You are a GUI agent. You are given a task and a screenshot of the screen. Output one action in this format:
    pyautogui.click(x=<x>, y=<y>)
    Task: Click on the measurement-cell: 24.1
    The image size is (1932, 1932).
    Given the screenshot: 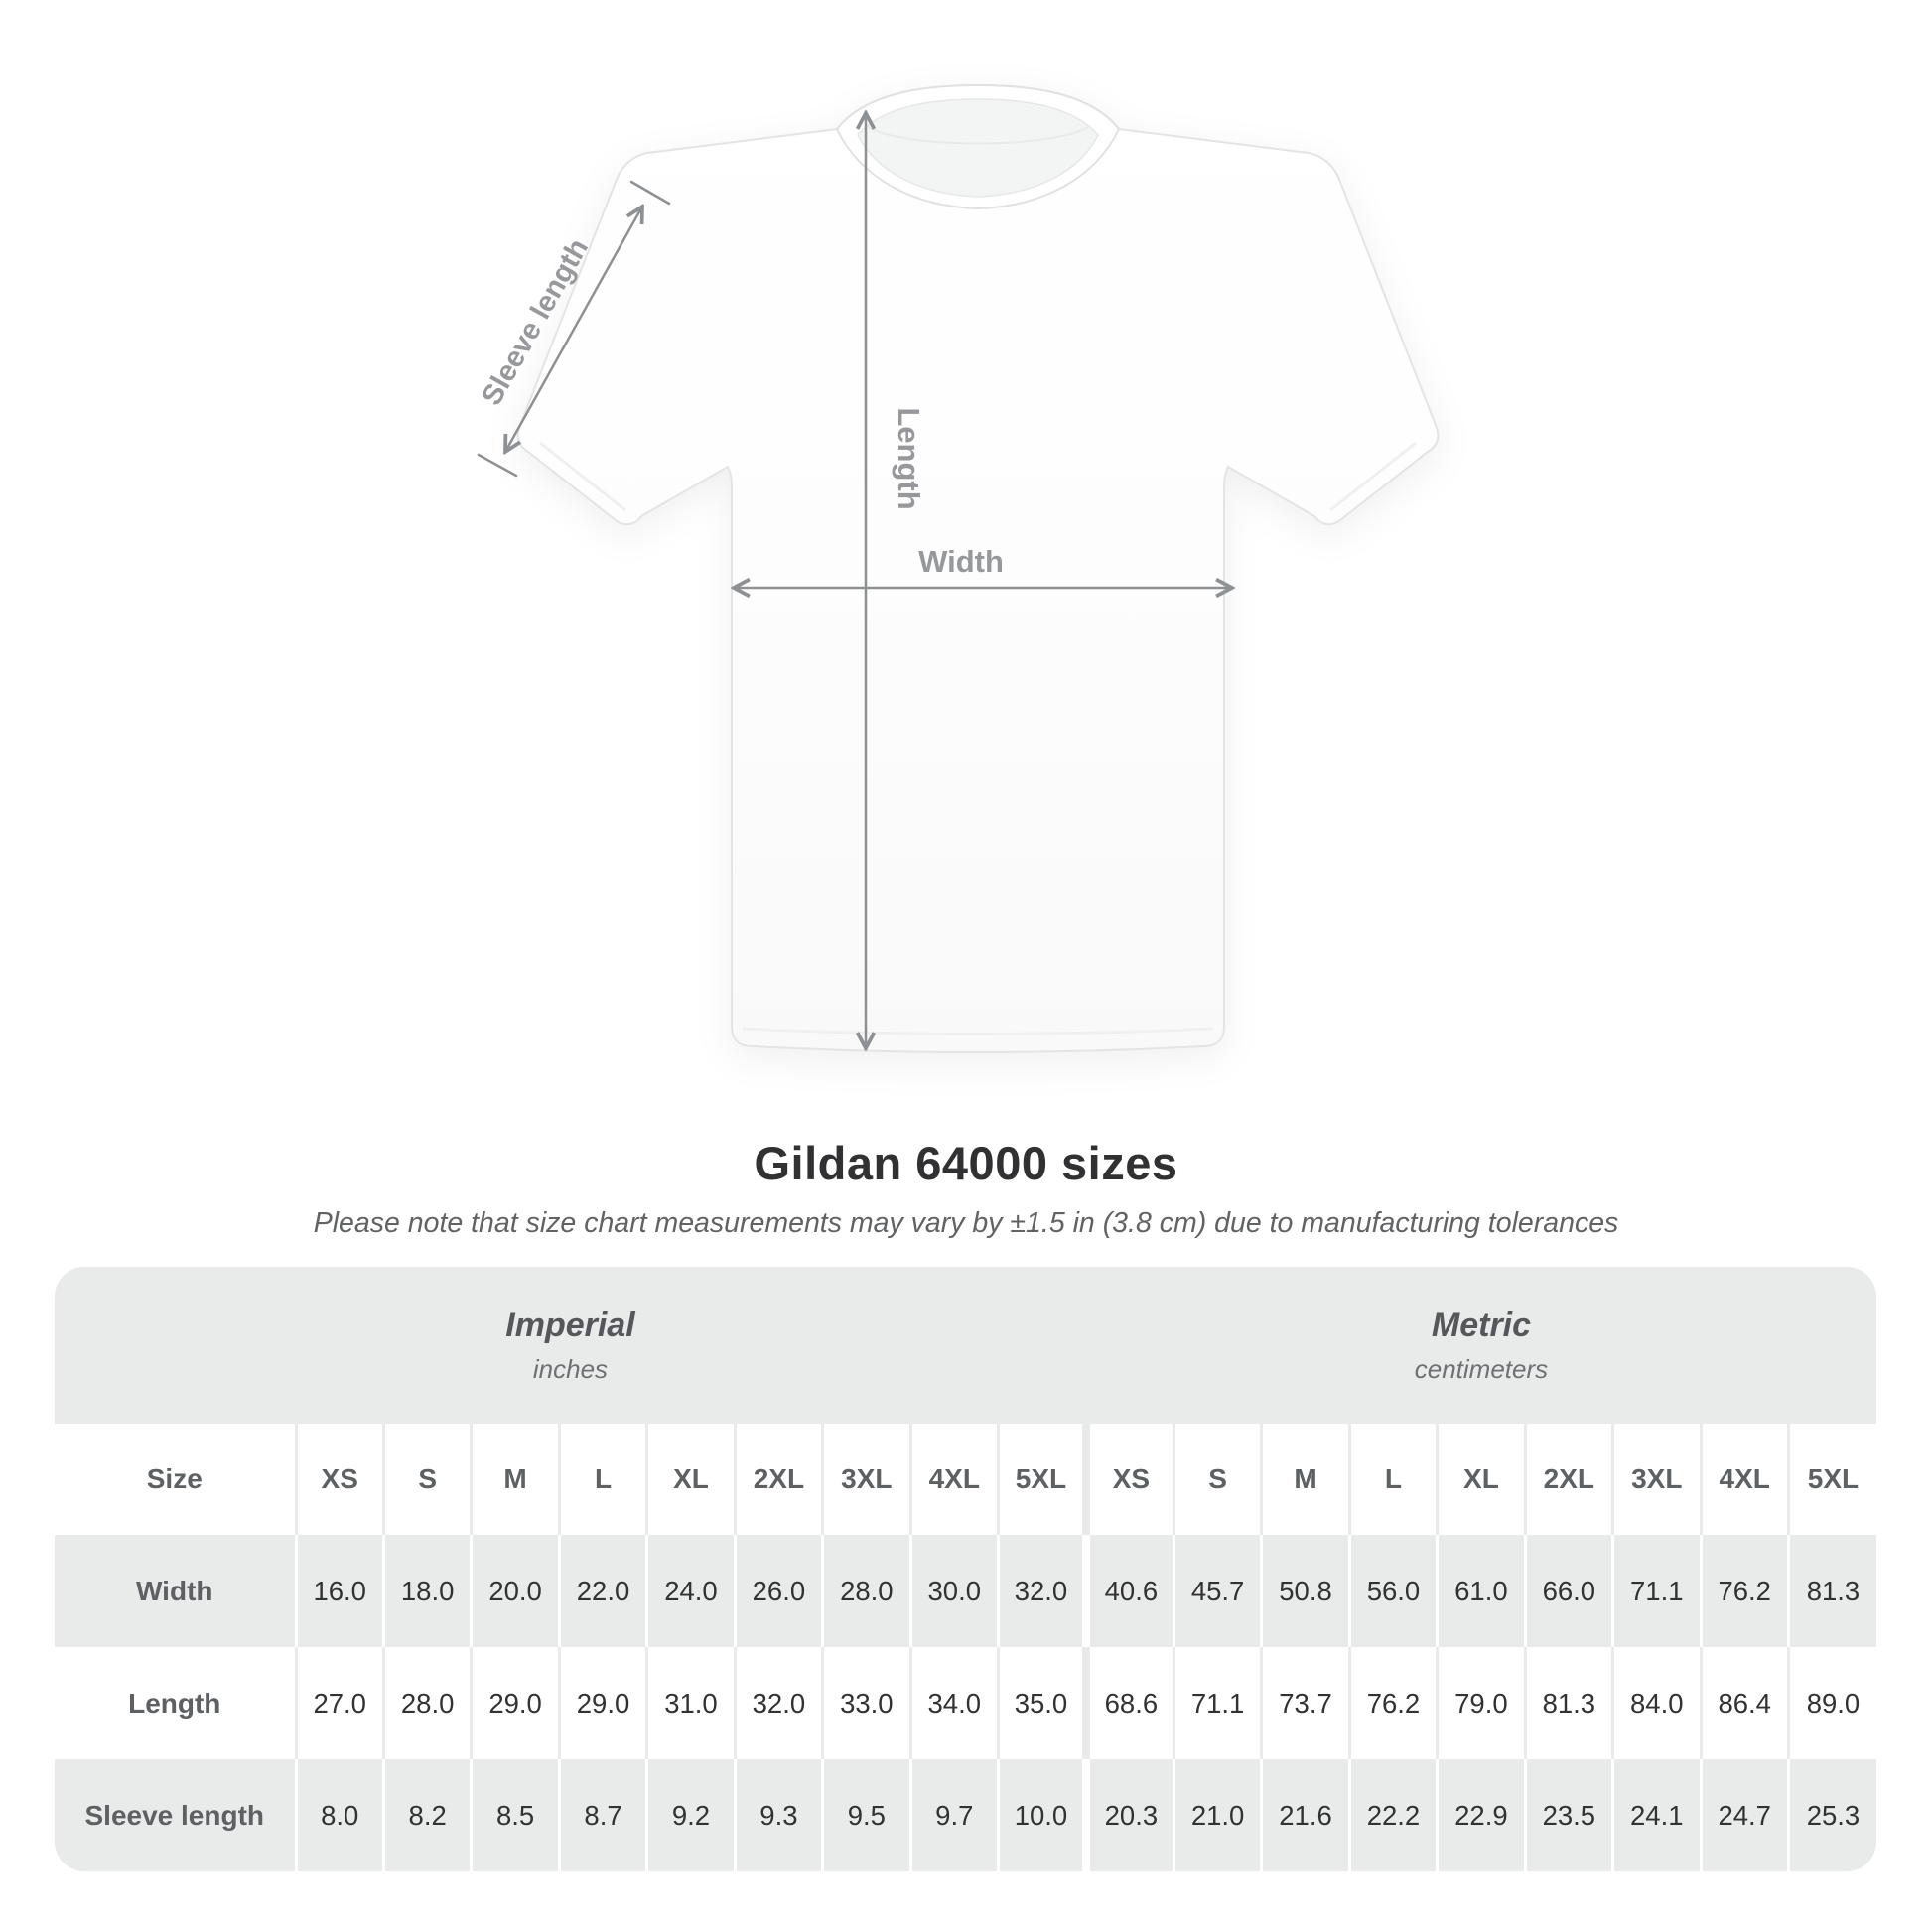 What is the action you would take?
    pyautogui.click(x=1656, y=1815)
    